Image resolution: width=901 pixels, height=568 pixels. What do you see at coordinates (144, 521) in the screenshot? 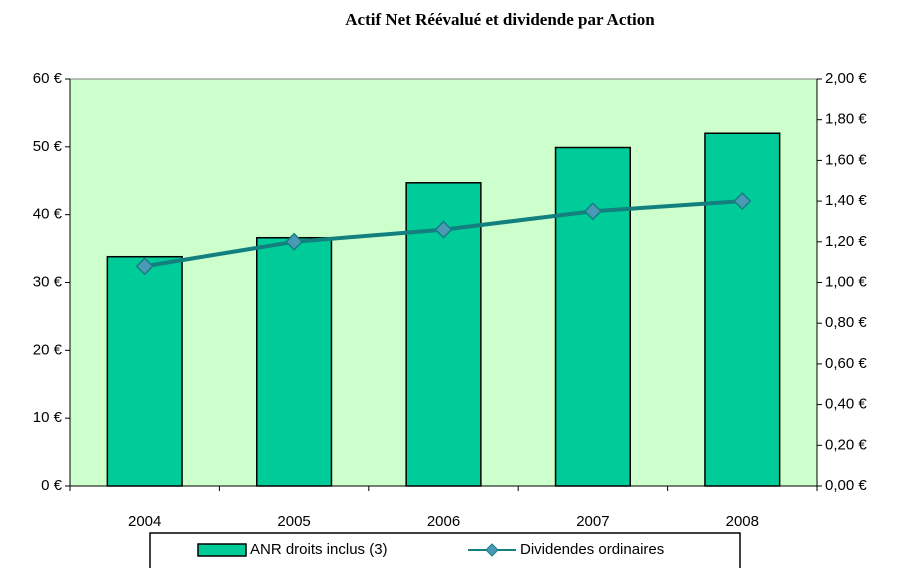
I see `x-tick-label: 2004` at bounding box center [144, 521].